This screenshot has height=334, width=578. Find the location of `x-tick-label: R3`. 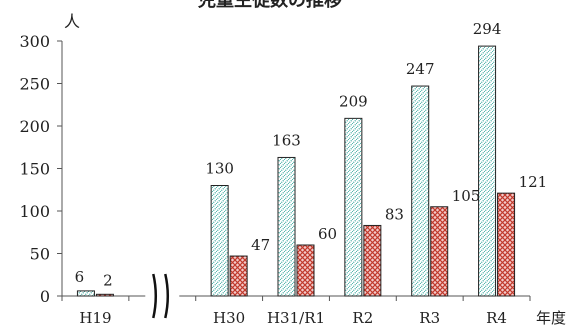

x-tick-label: R3 is located at coordinates (429, 318).